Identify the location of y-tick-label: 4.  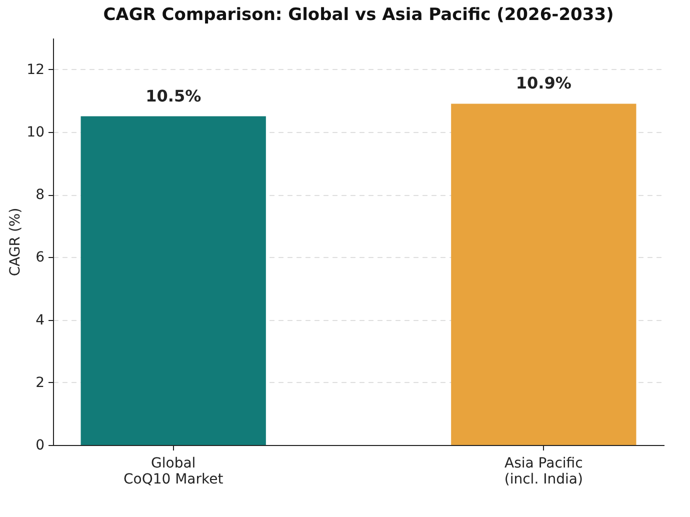
(40, 320).